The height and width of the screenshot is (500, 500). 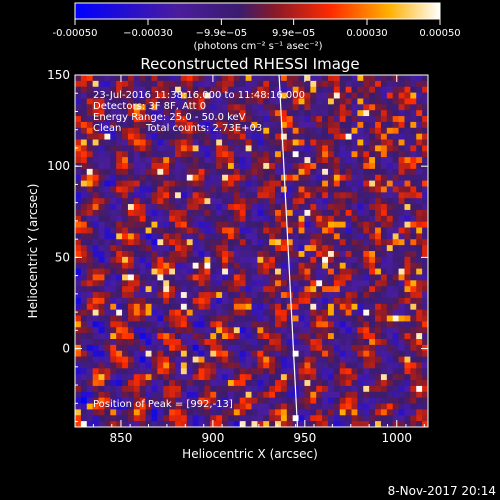 I want to click on colorbar-tick-label: 0.00050, so click(x=439, y=33).